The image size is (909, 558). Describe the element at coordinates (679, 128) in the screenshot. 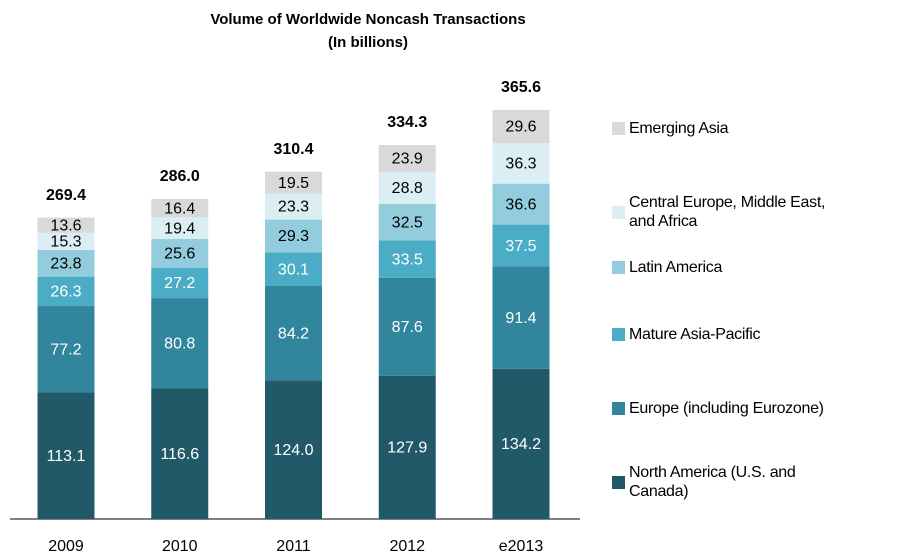

I see `legend-label: Emerging Asia` at that location.